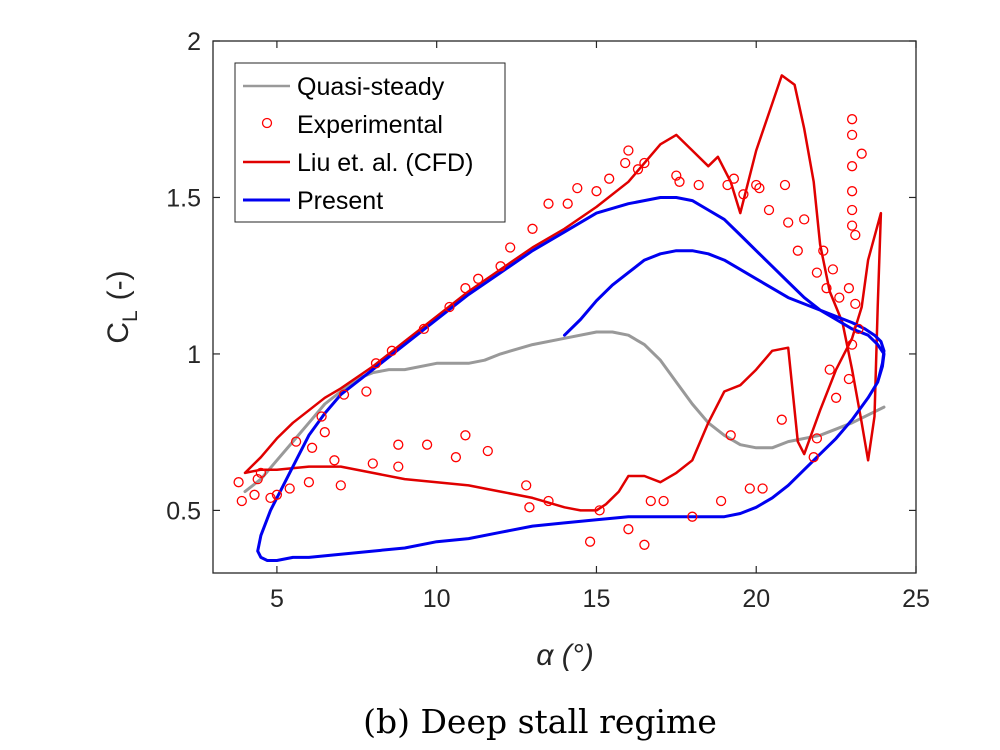 This screenshot has height=750, width=1000. Describe the element at coordinates (118, 285) in the screenshot. I see `y-axis-title-unit: (-)` at that location.